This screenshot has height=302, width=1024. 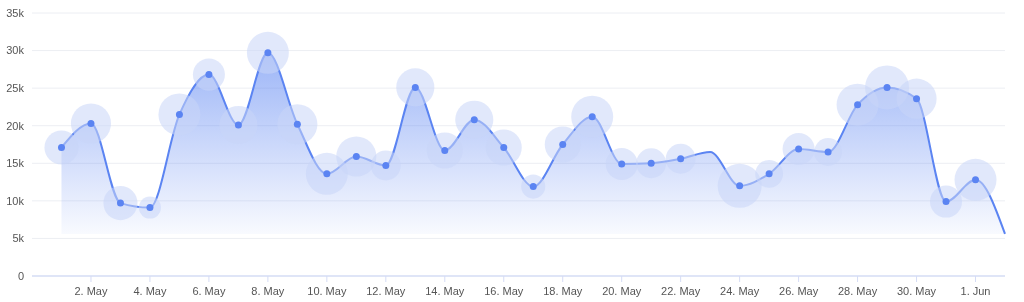 What do you see at coordinates (15, 87) in the screenshot?
I see `y-tick-label: 25k` at bounding box center [15, 87].